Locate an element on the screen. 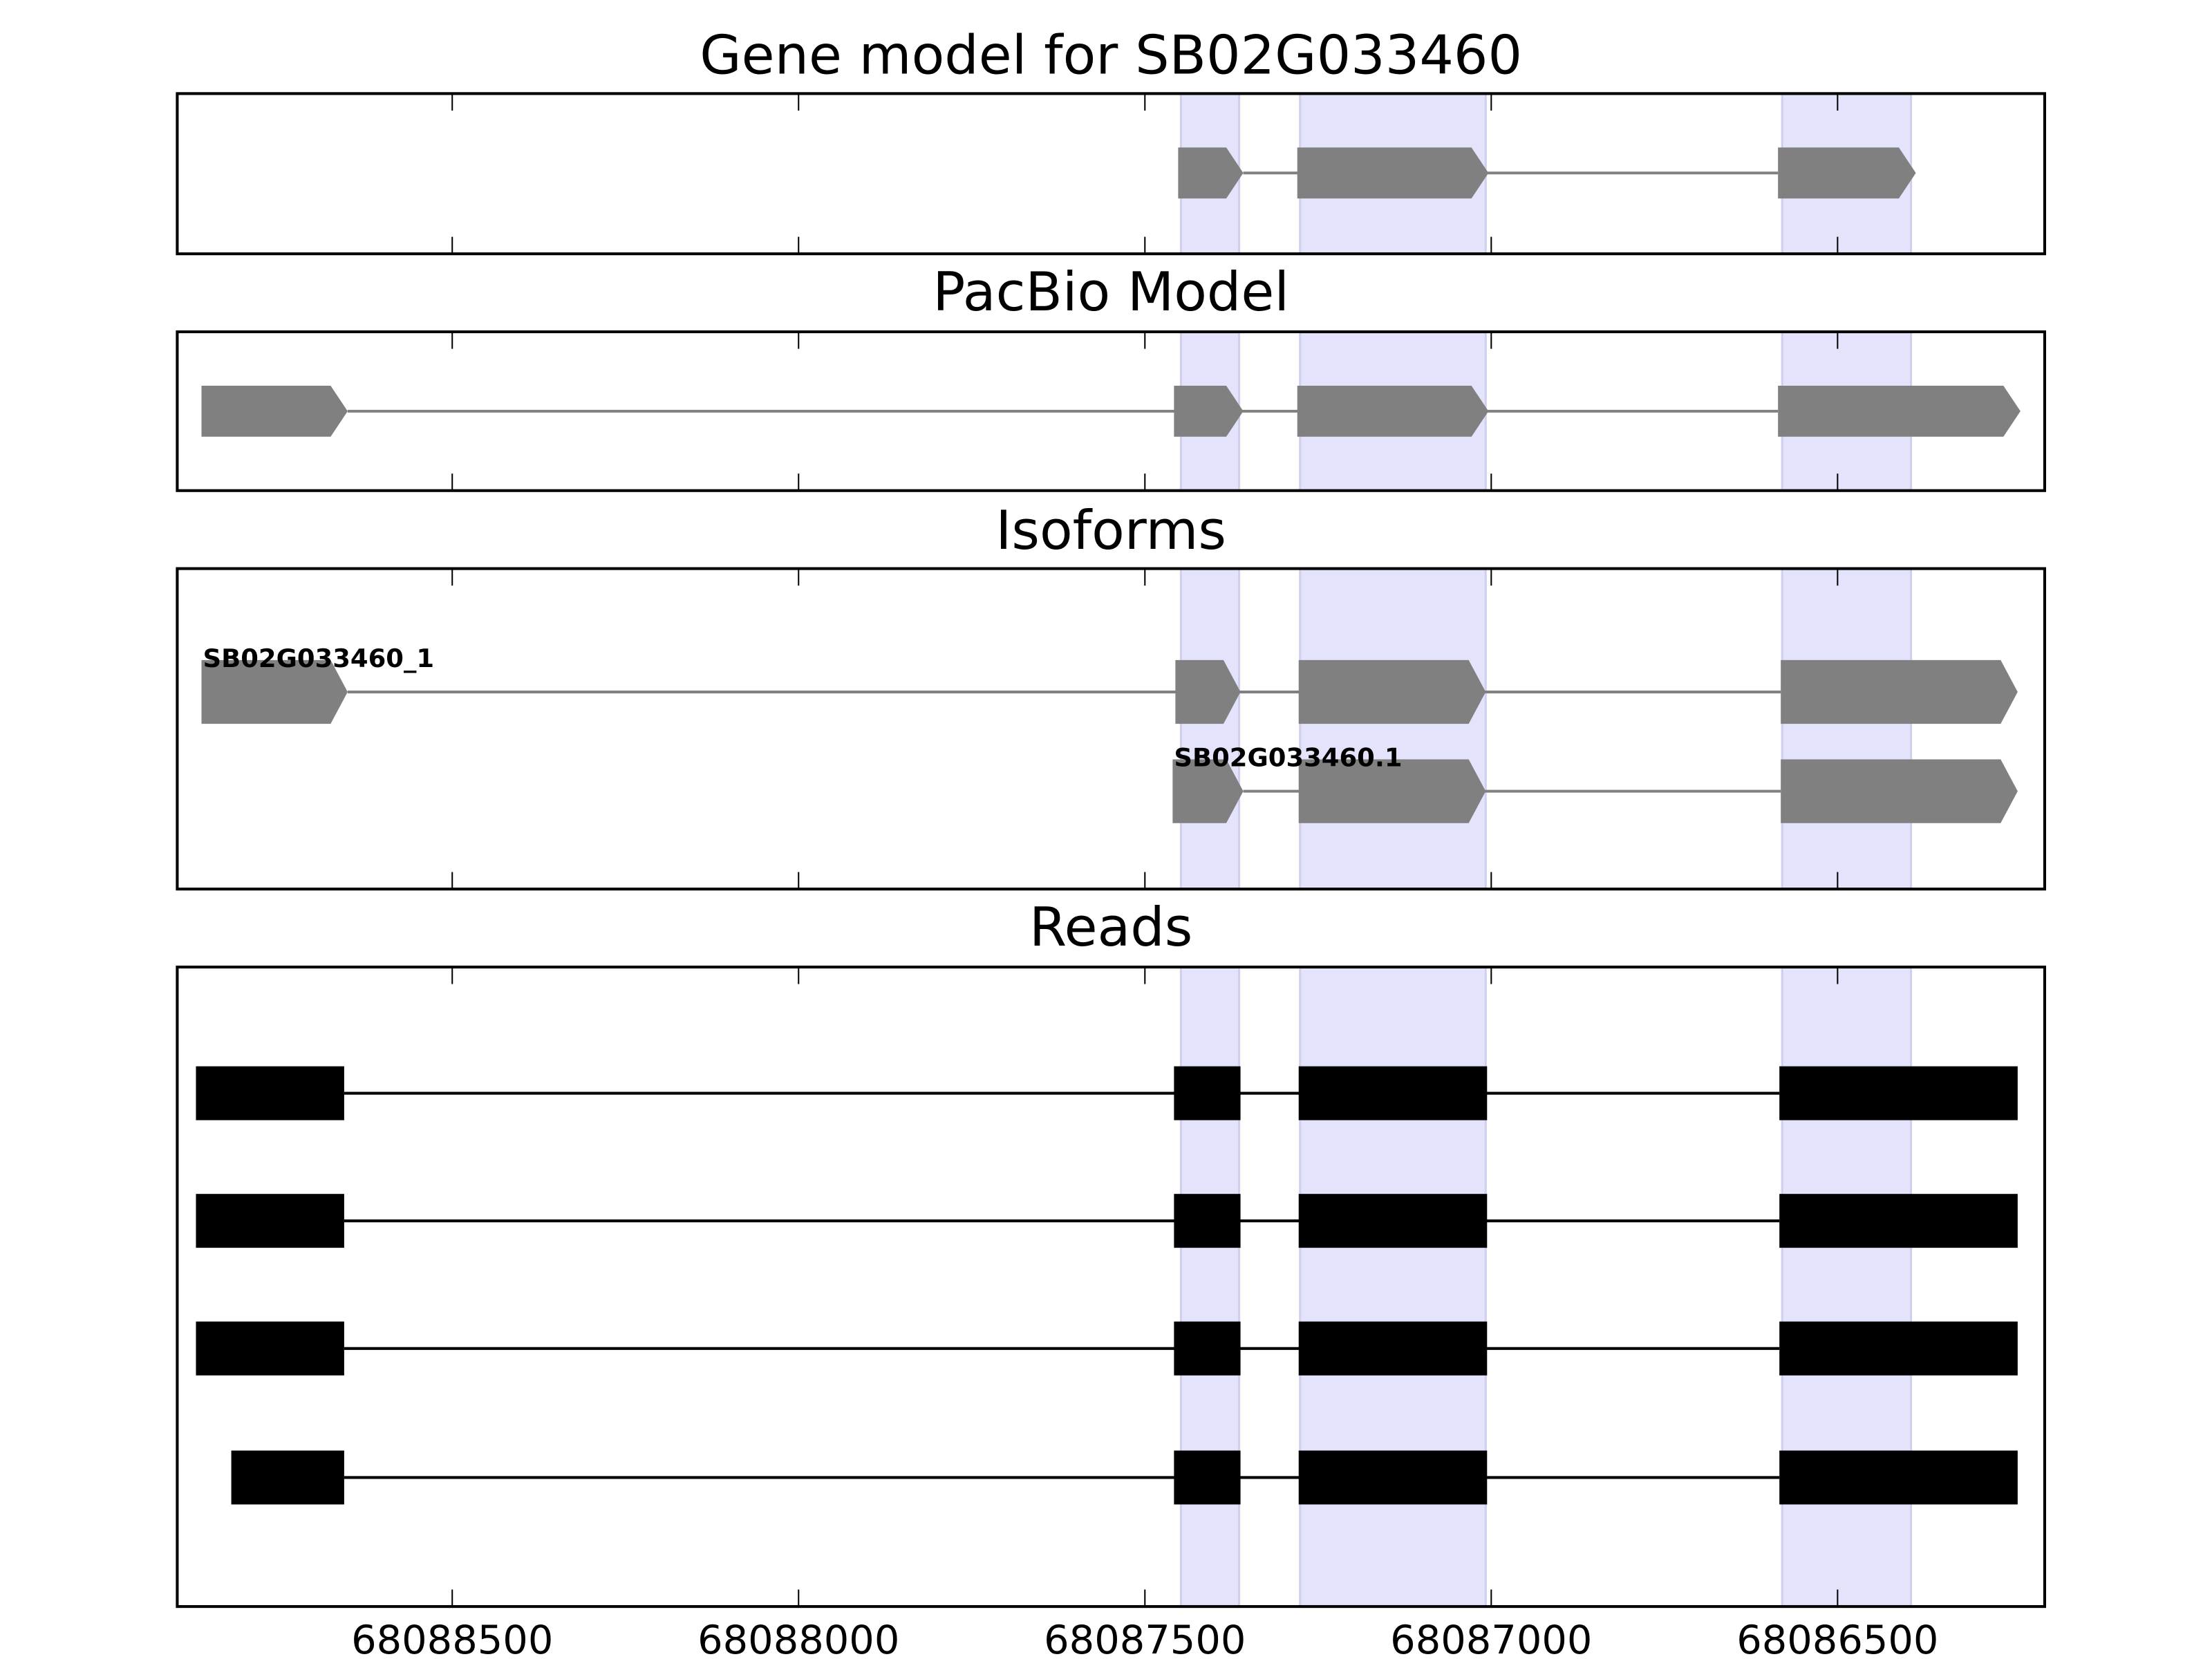 The width and height of the screenshot is (2212, 1659). panel-title: Gene model for SB02G033460 is located at coordinates (1111, 56).